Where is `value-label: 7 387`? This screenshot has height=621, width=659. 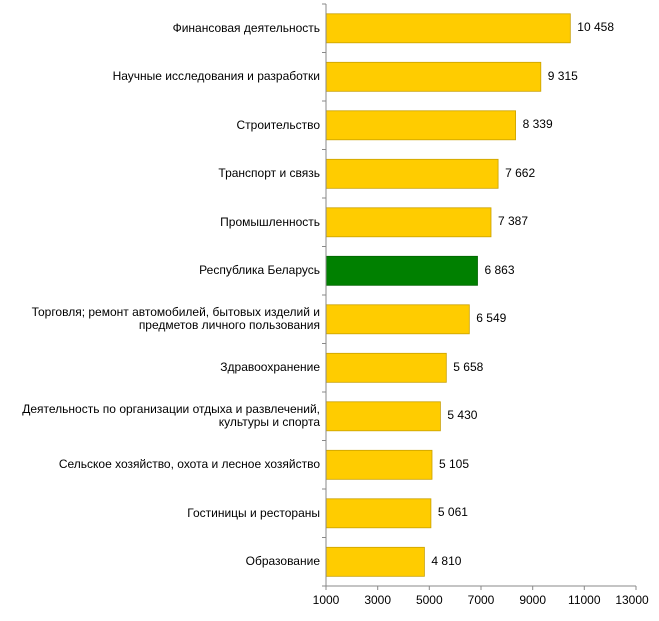
value-label: 7 387 is located at coordinates (513, 221).